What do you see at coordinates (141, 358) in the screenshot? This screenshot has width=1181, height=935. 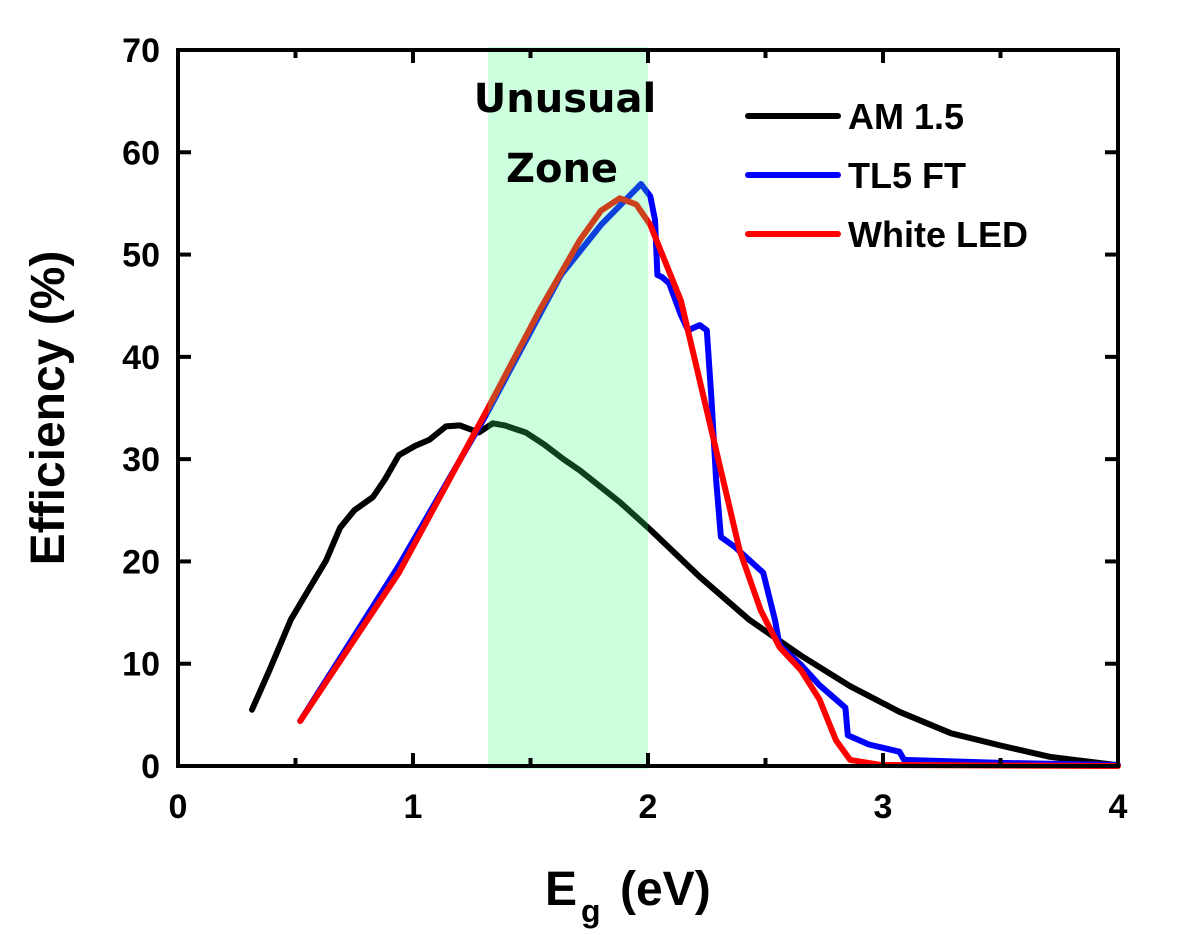 I see `y-tick-label: 40` at bounding box center [141, 358].